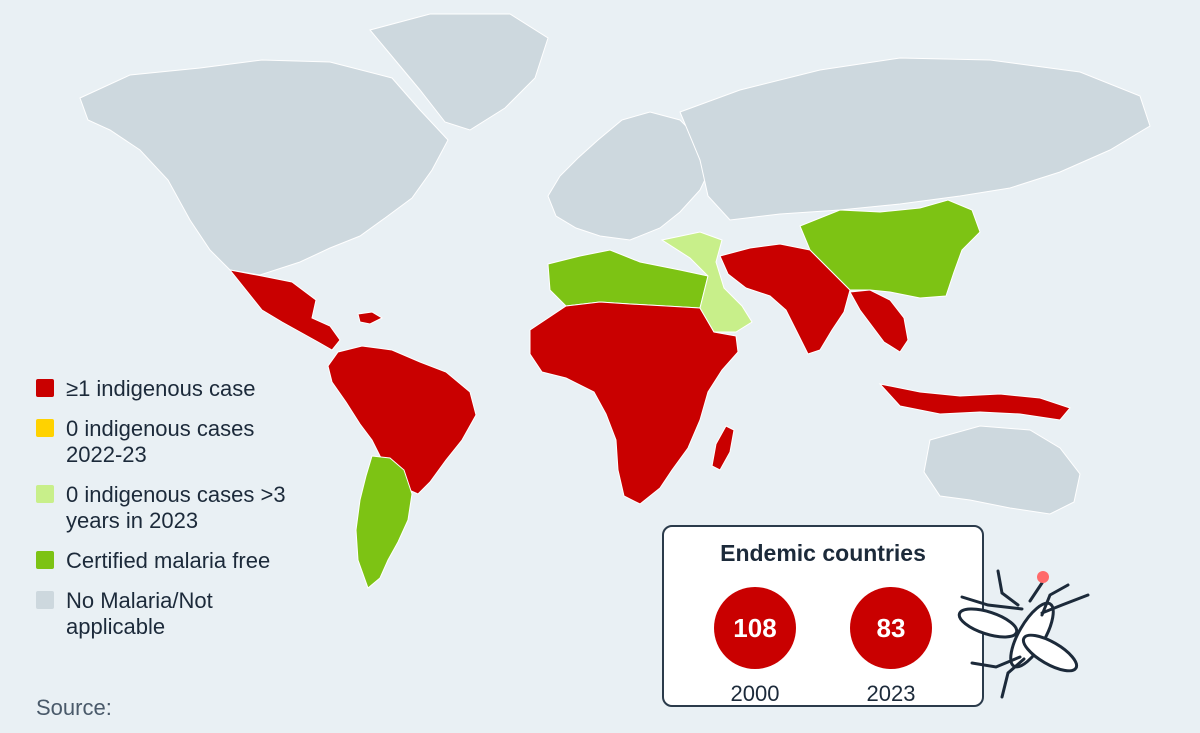 The height and width of the screenshot is (733, 1200). I want to click on madagascar-region, so click(723, 448).